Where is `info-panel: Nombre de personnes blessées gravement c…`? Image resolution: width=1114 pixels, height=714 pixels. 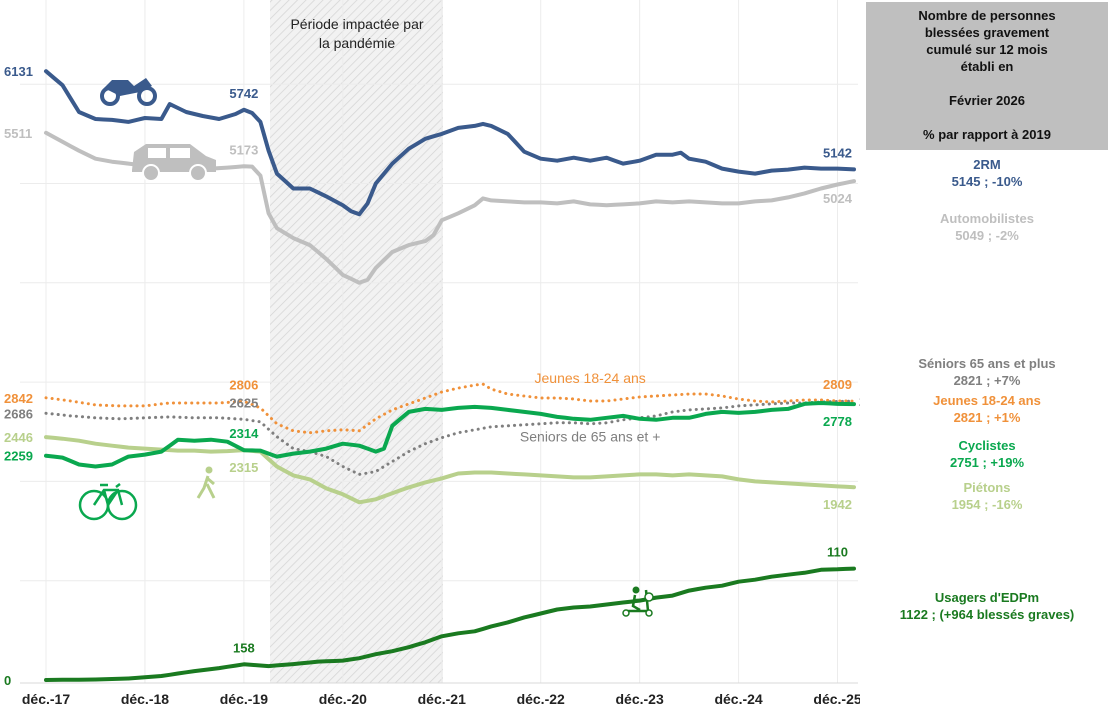 info-panel: Nombre de personnes blessées gravement c… is located at coordinates (987, 76).